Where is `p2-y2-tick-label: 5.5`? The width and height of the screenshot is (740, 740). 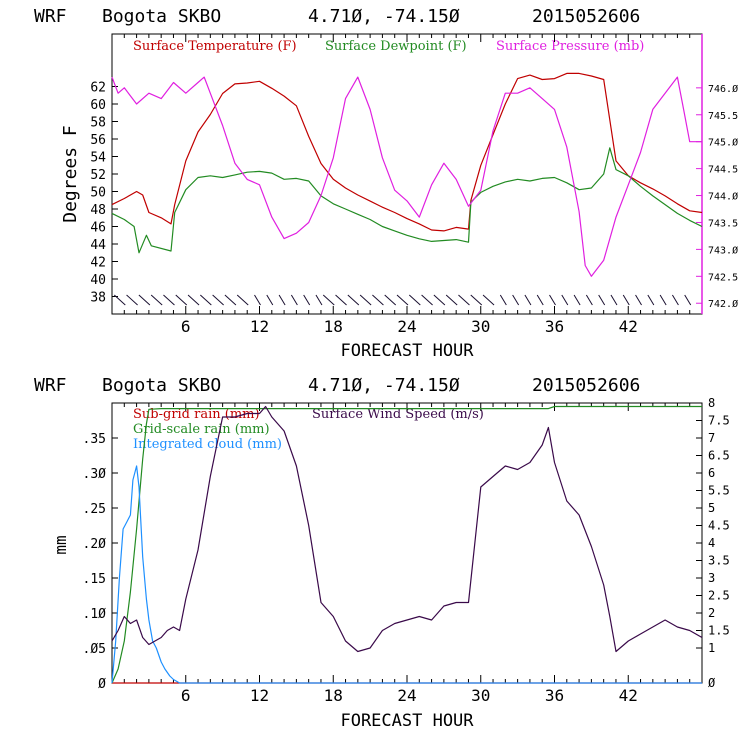 p2-y2-tick-label: 5.5 is located at coordinates (719, 491).